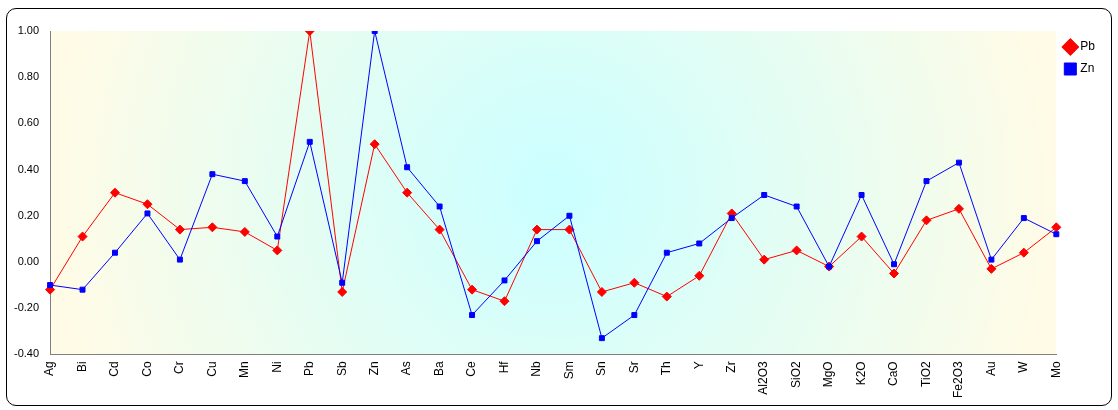 The image size is (1118, 410). I want to click on x-tick-label: Cd, so click(114, 369).